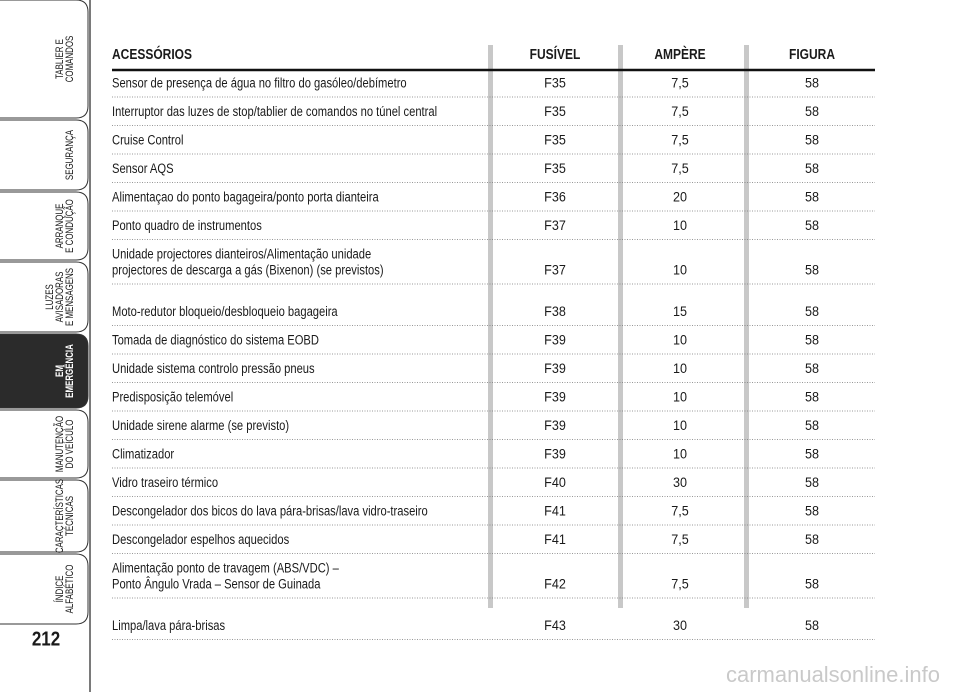 The width and height of the screenshot is (960, 692). What do you see at coordinates (165, 482) in the screenshot?
I see `accessory: Vidro traseiro térmico` at bounding box center [165, 482].